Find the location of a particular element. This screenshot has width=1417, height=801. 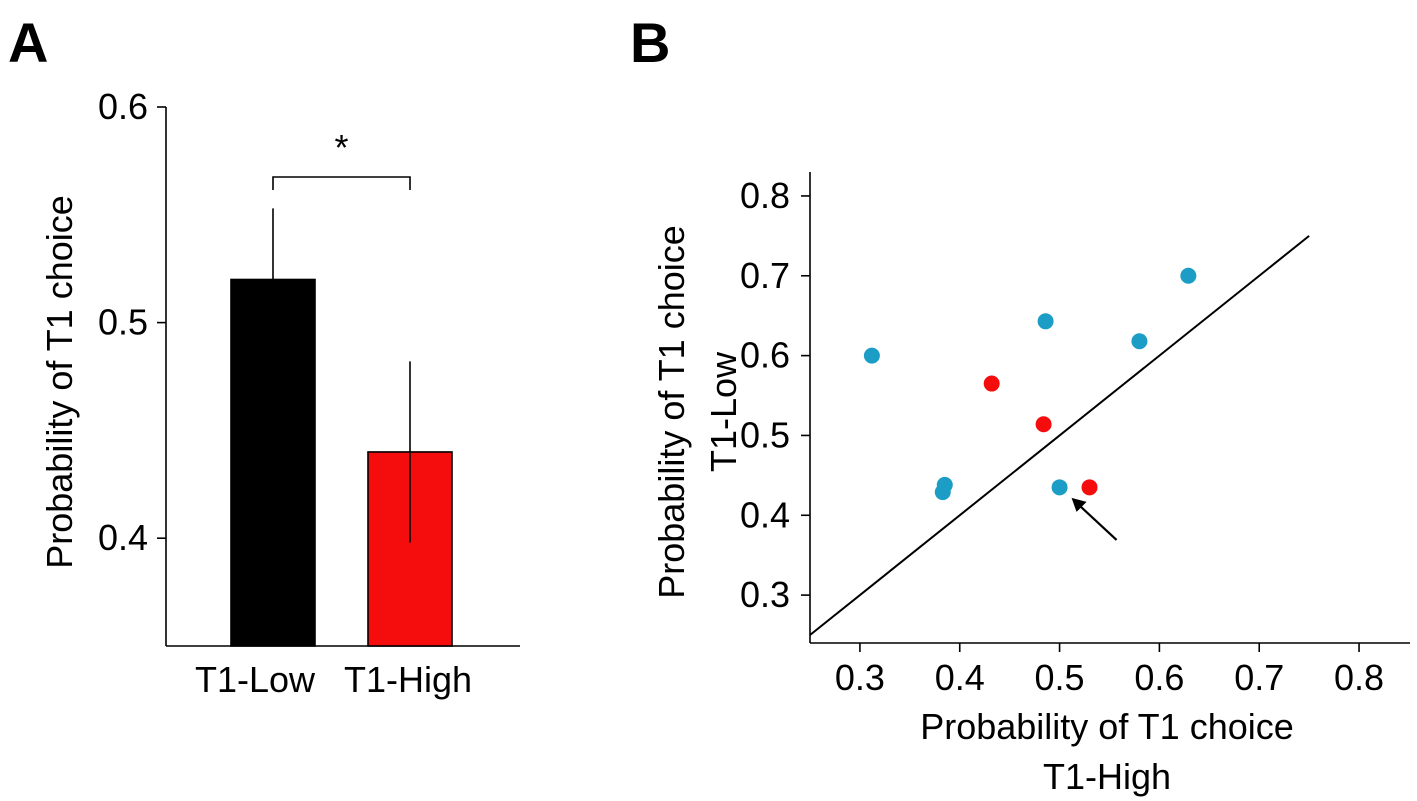

panel-b-letter: B is located at coordinates (650, 42).